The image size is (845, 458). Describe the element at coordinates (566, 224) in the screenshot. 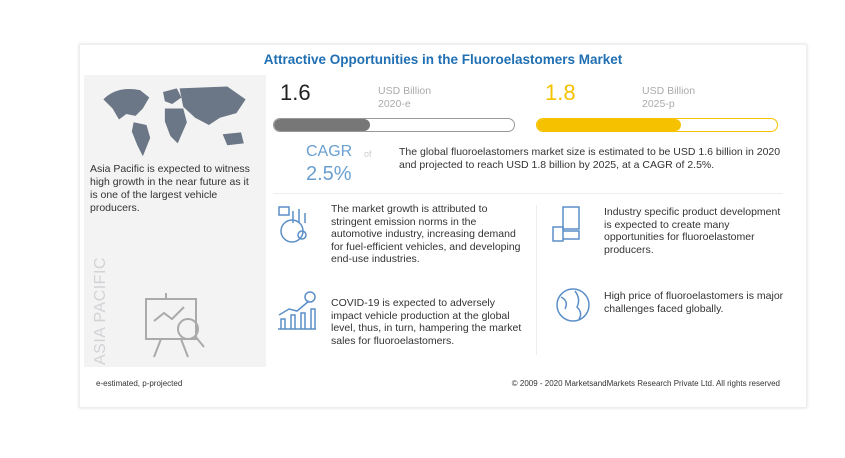

I see `product-development-icon` at that location.